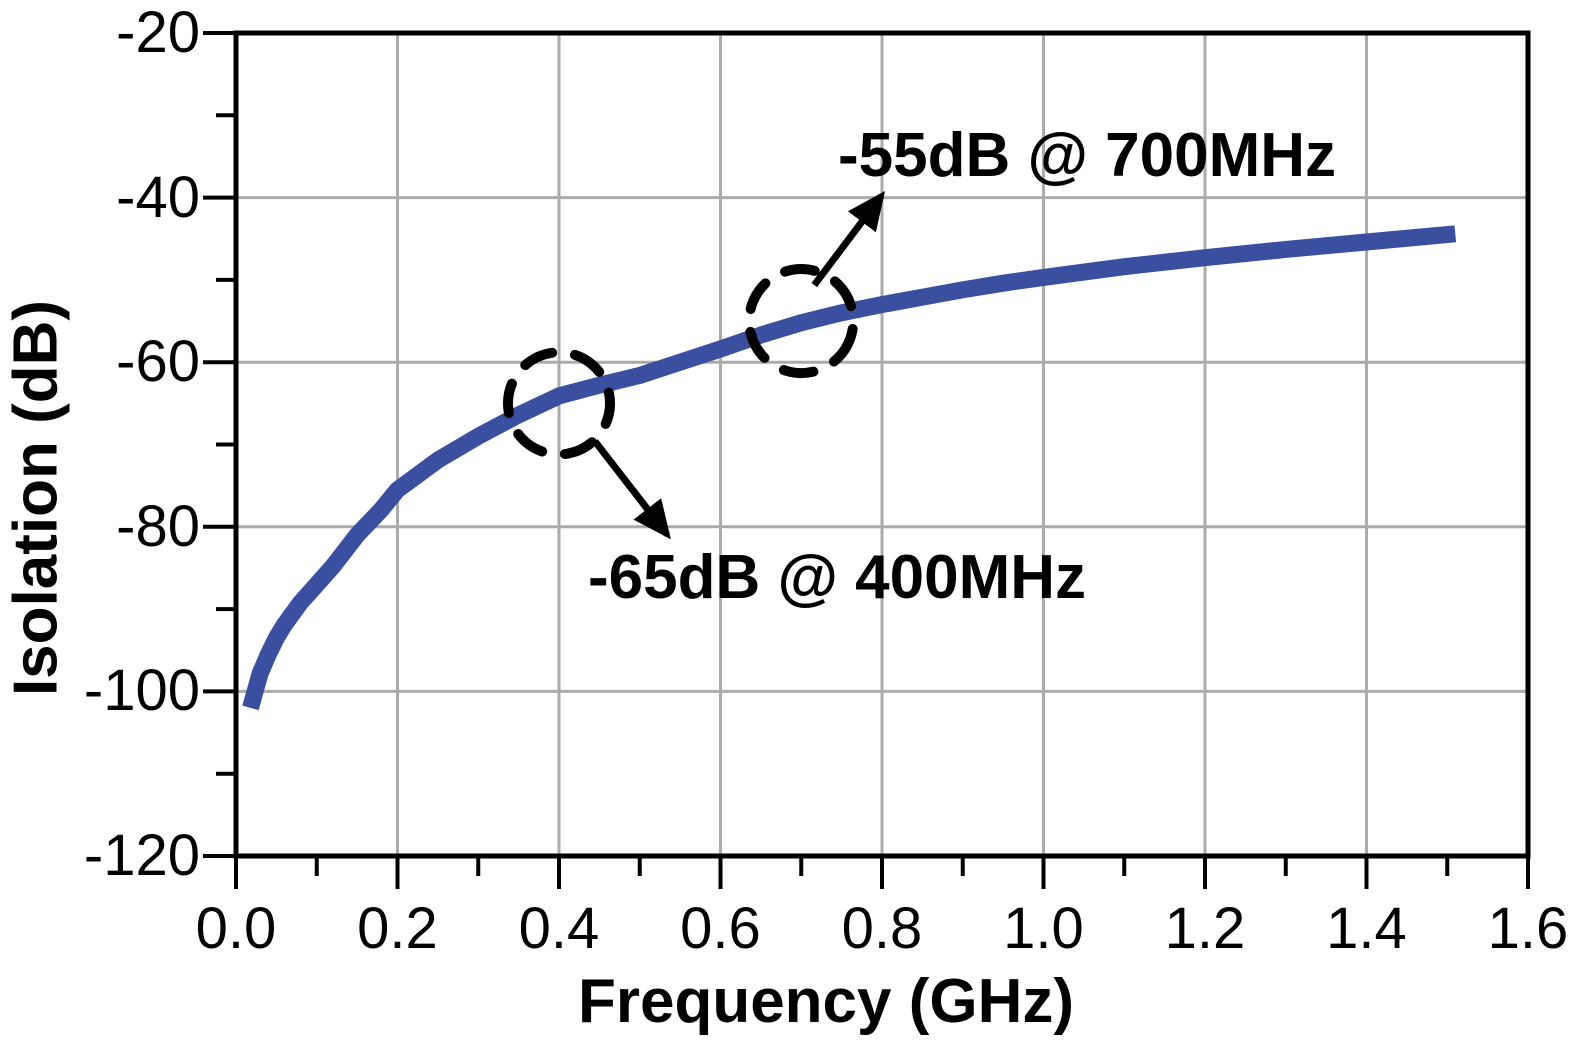 The height and width of the screenshot is (1046, 1575). I want to click on y-tick-label: -40, so click(158, 197).